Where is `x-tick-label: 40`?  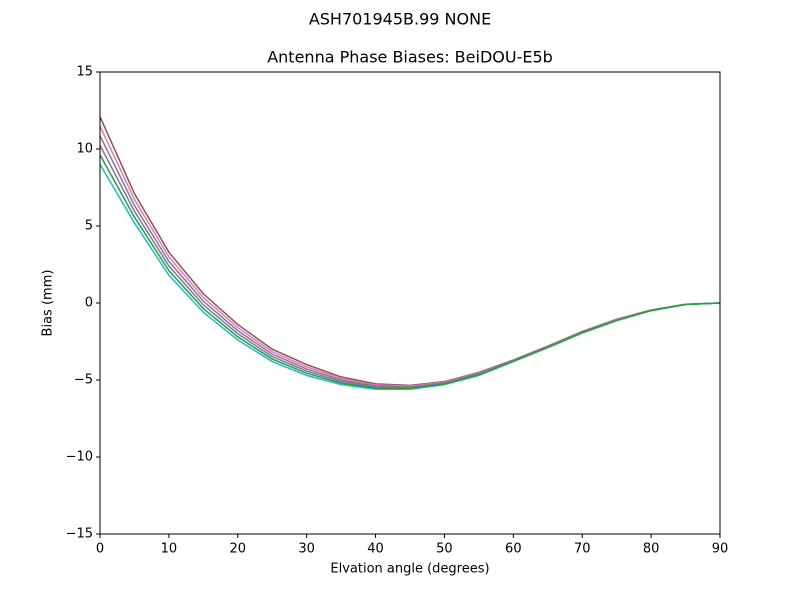
x-tick-label: 40 is located at coordinates (375, 549).